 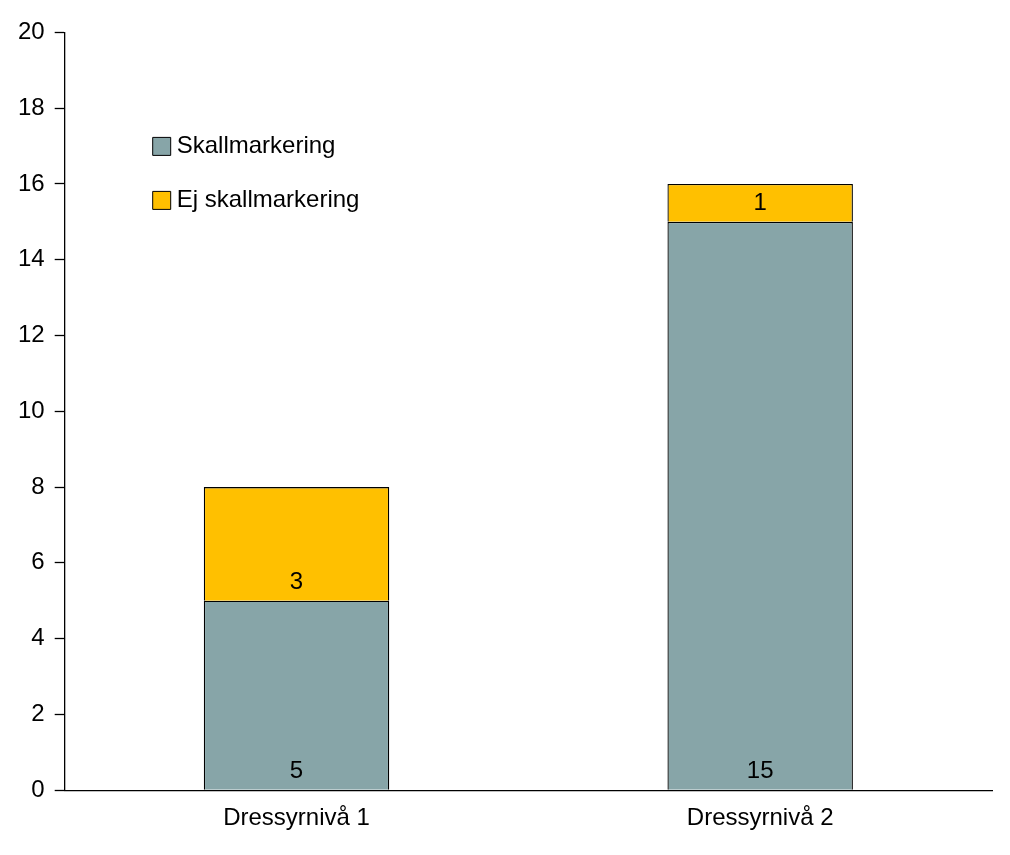 What do you see at coordinates (38, 713) in the screenshot?
I see `y-tick-label: 2` at bounding box center [38, 713].